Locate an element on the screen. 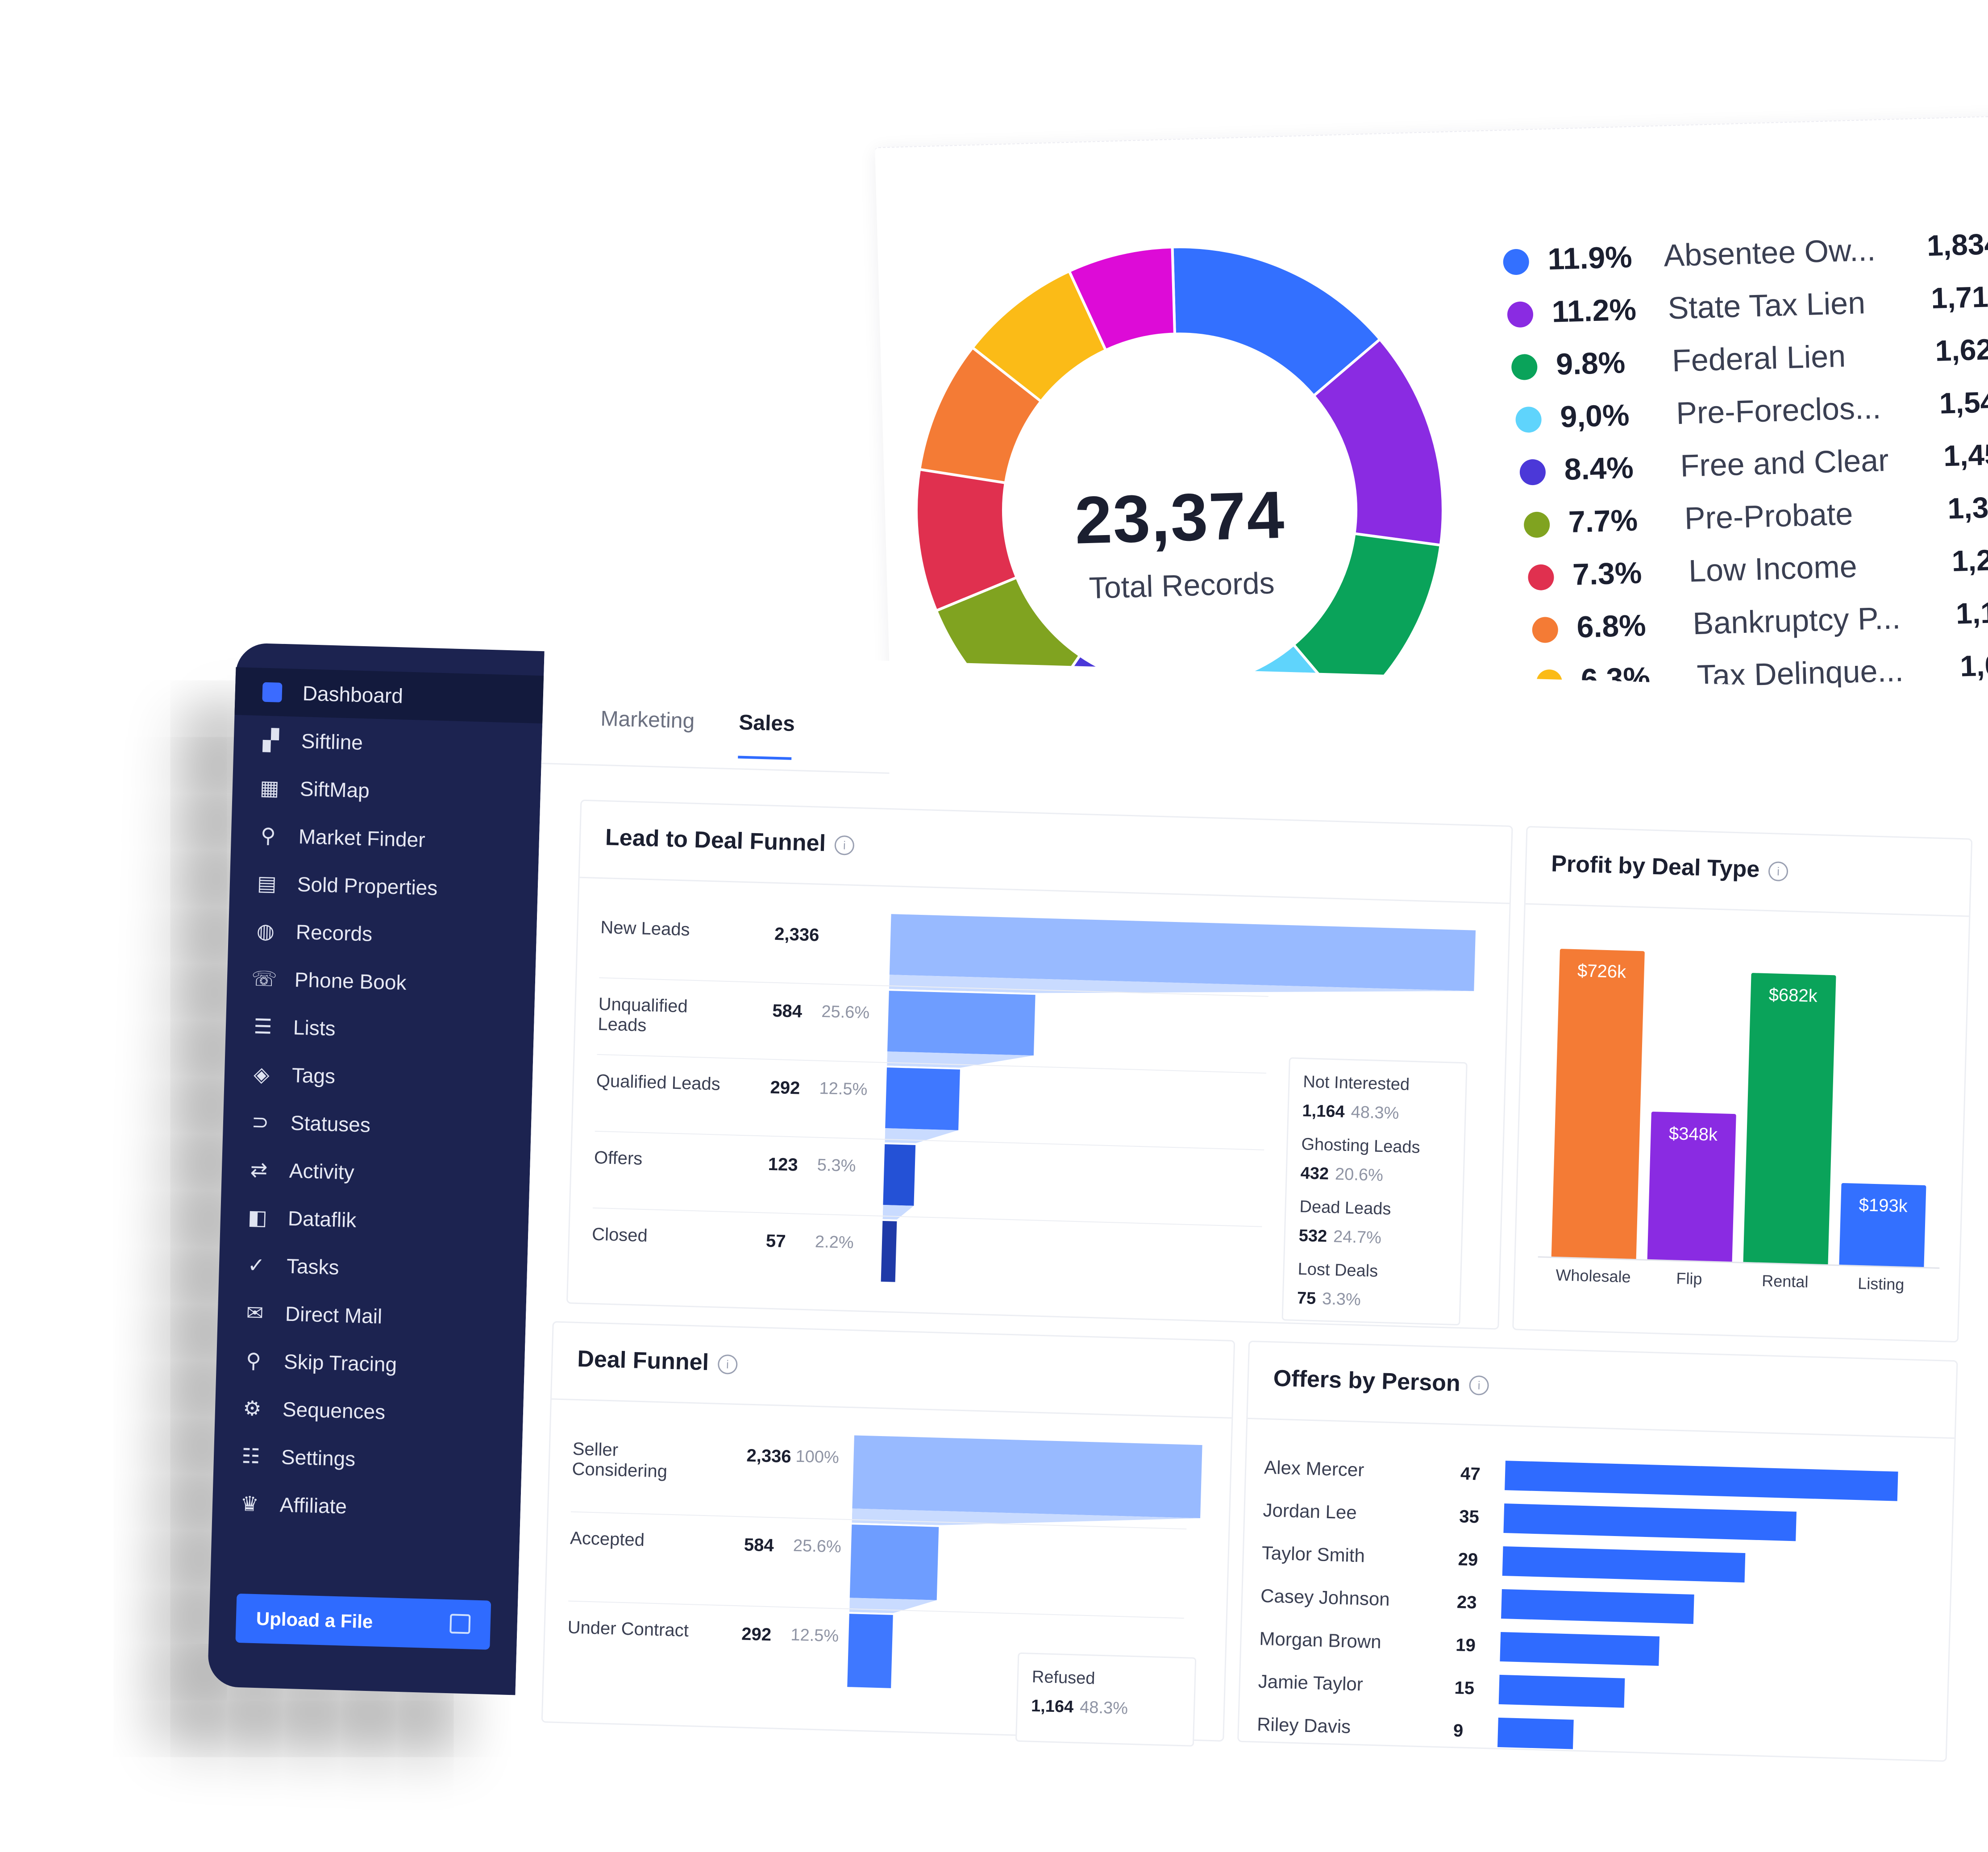 The width and height of the screenshot is (1988, 1852). bar-chart-glyph is located at coordinates (272, 692).